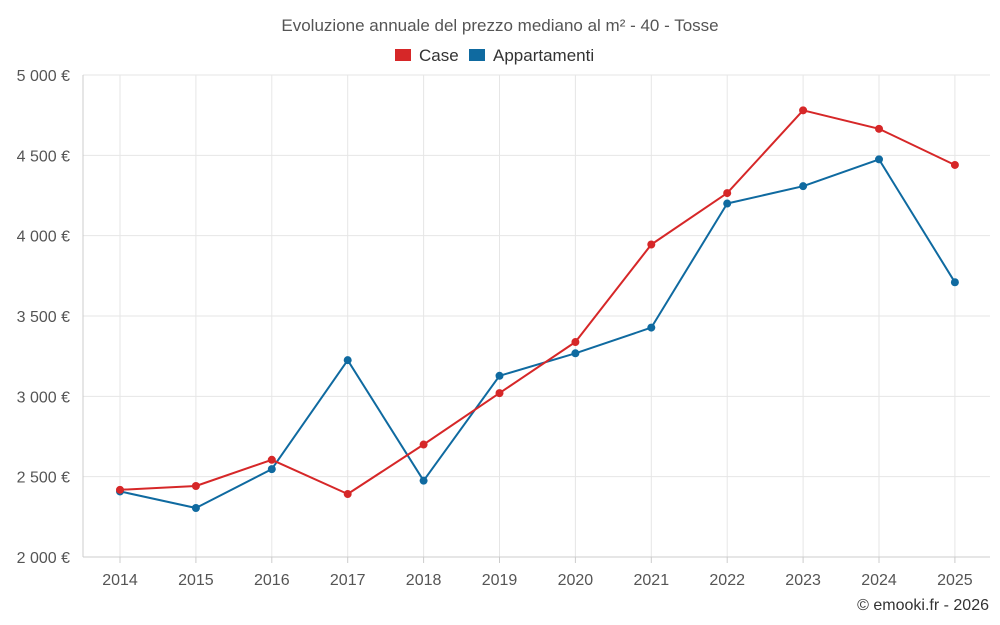 The height and width of the screenshot is (625, 1000). What do you see at coordinates (955, 580) in the screenshot?
I see `x-tick-label: 2025` at bounding box center [955, 580].